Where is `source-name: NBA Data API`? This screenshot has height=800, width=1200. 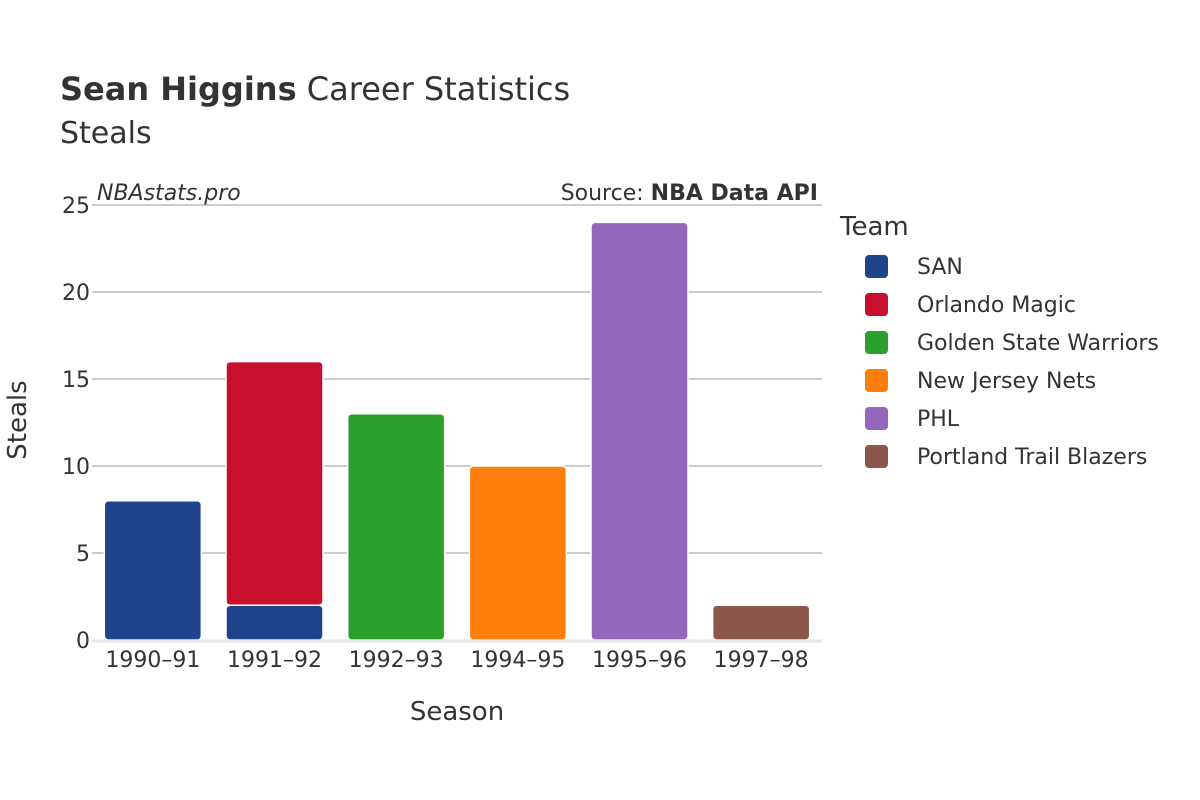 source-name: NBA Data API is located at coordinates (734, 193).